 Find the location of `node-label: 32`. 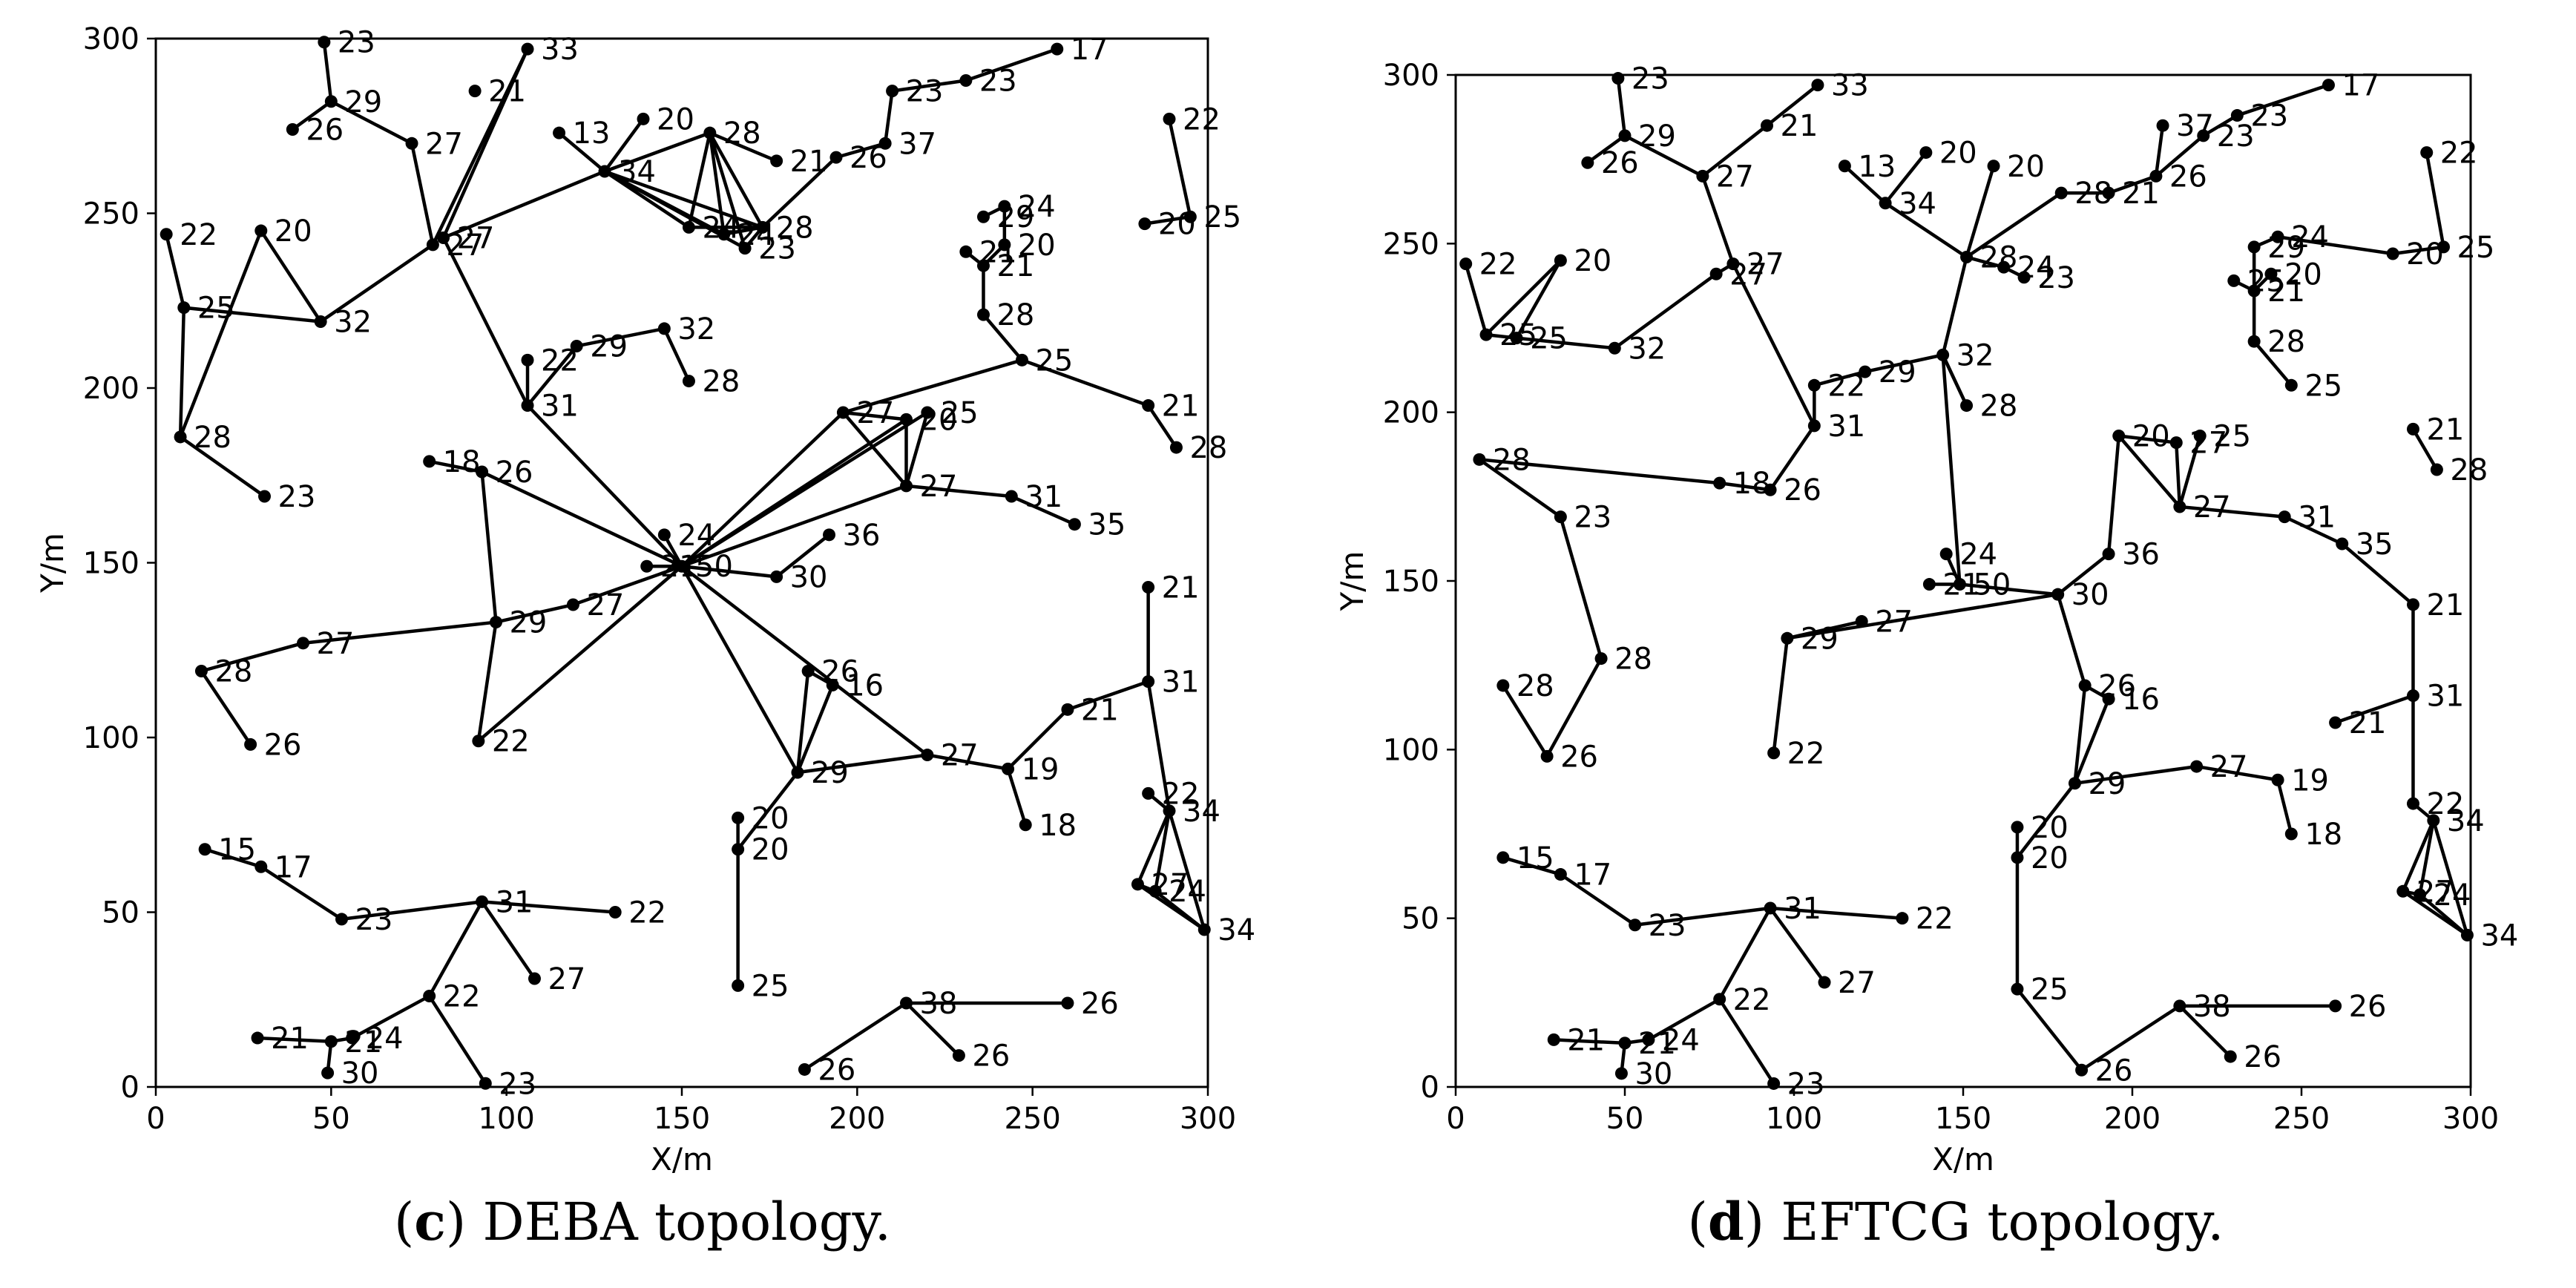

node-label: 32 is located at coordinates (1975, 355).